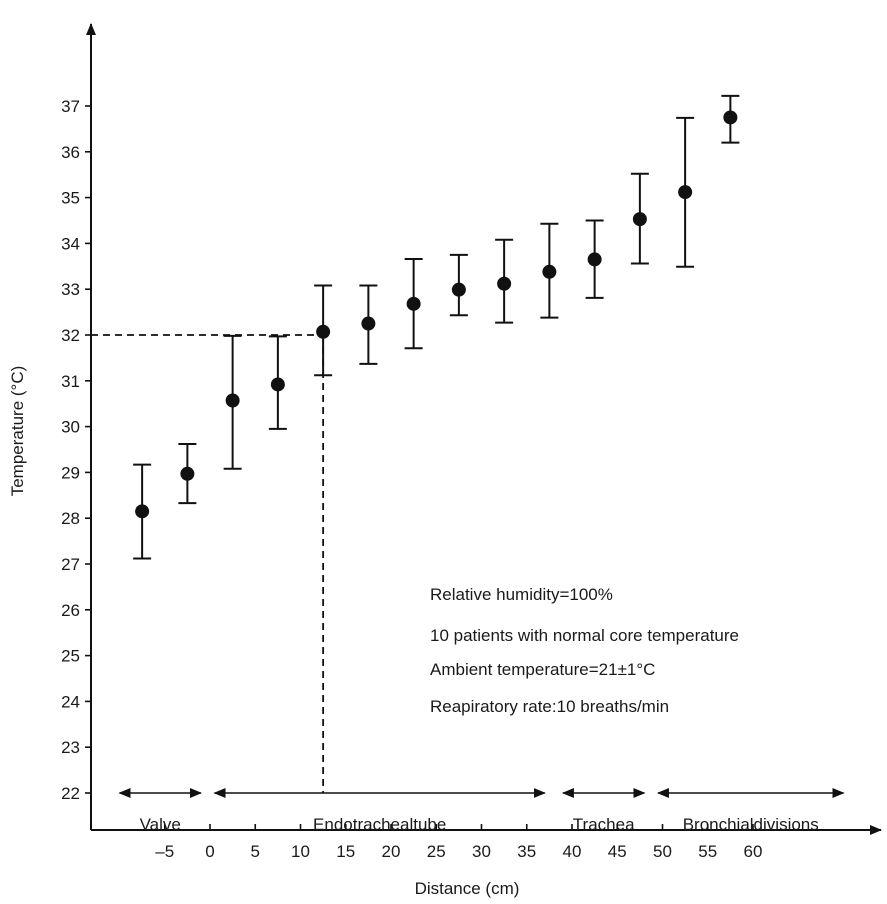  Describe the element at coordinates (70, 152) in the screenshot. I see `y-tick-label: 36` at that location.